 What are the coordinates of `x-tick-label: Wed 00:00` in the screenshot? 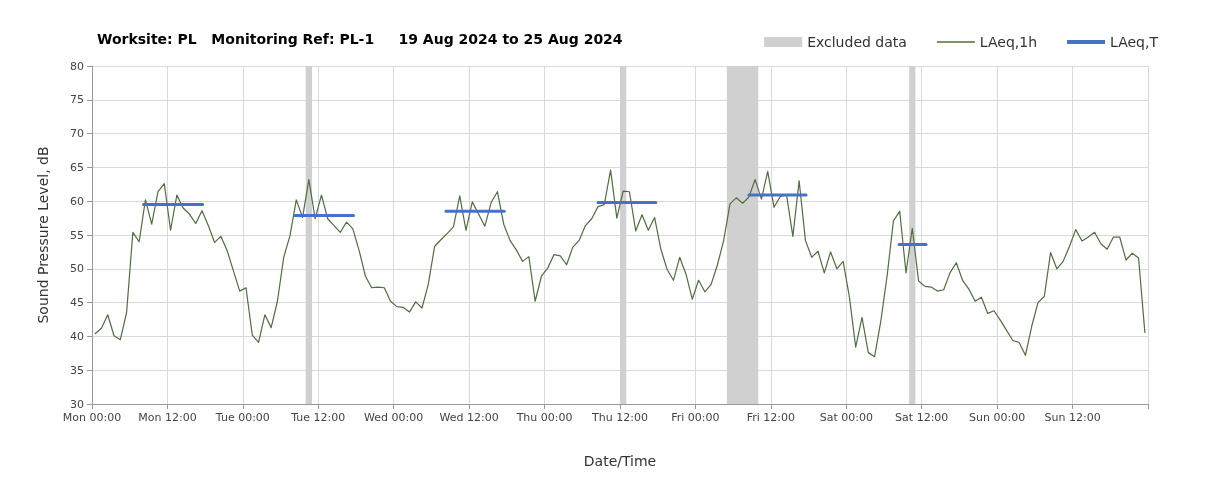 It's located at (394, 417).